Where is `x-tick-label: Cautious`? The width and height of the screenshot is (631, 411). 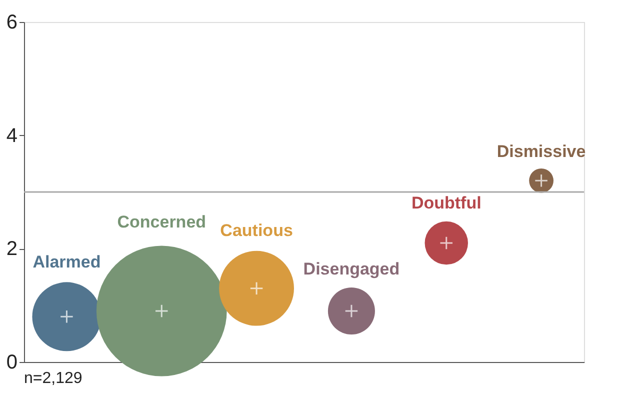
x-tick-label: Cautious is located at coordinates (256, 230).